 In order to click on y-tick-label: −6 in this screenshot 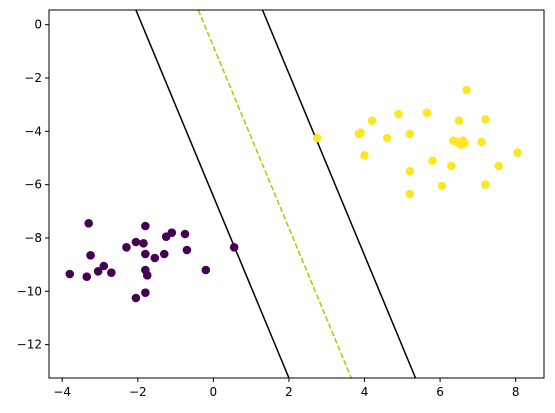, I will do `click(33, 185)`.